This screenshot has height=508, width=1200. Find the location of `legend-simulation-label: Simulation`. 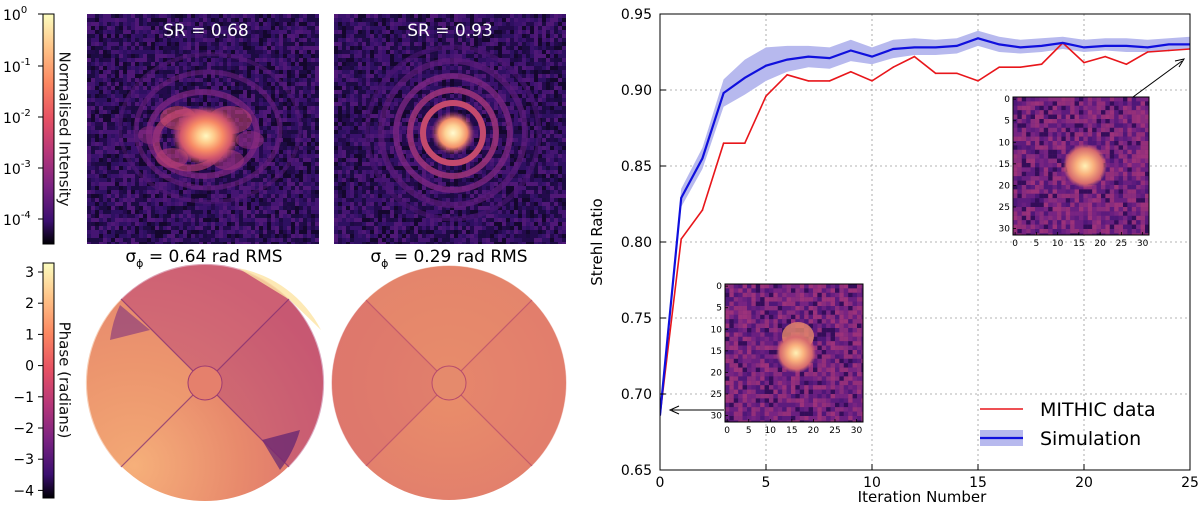

legend-simulation-label: Simulation is located at coordinates (1090, 439).